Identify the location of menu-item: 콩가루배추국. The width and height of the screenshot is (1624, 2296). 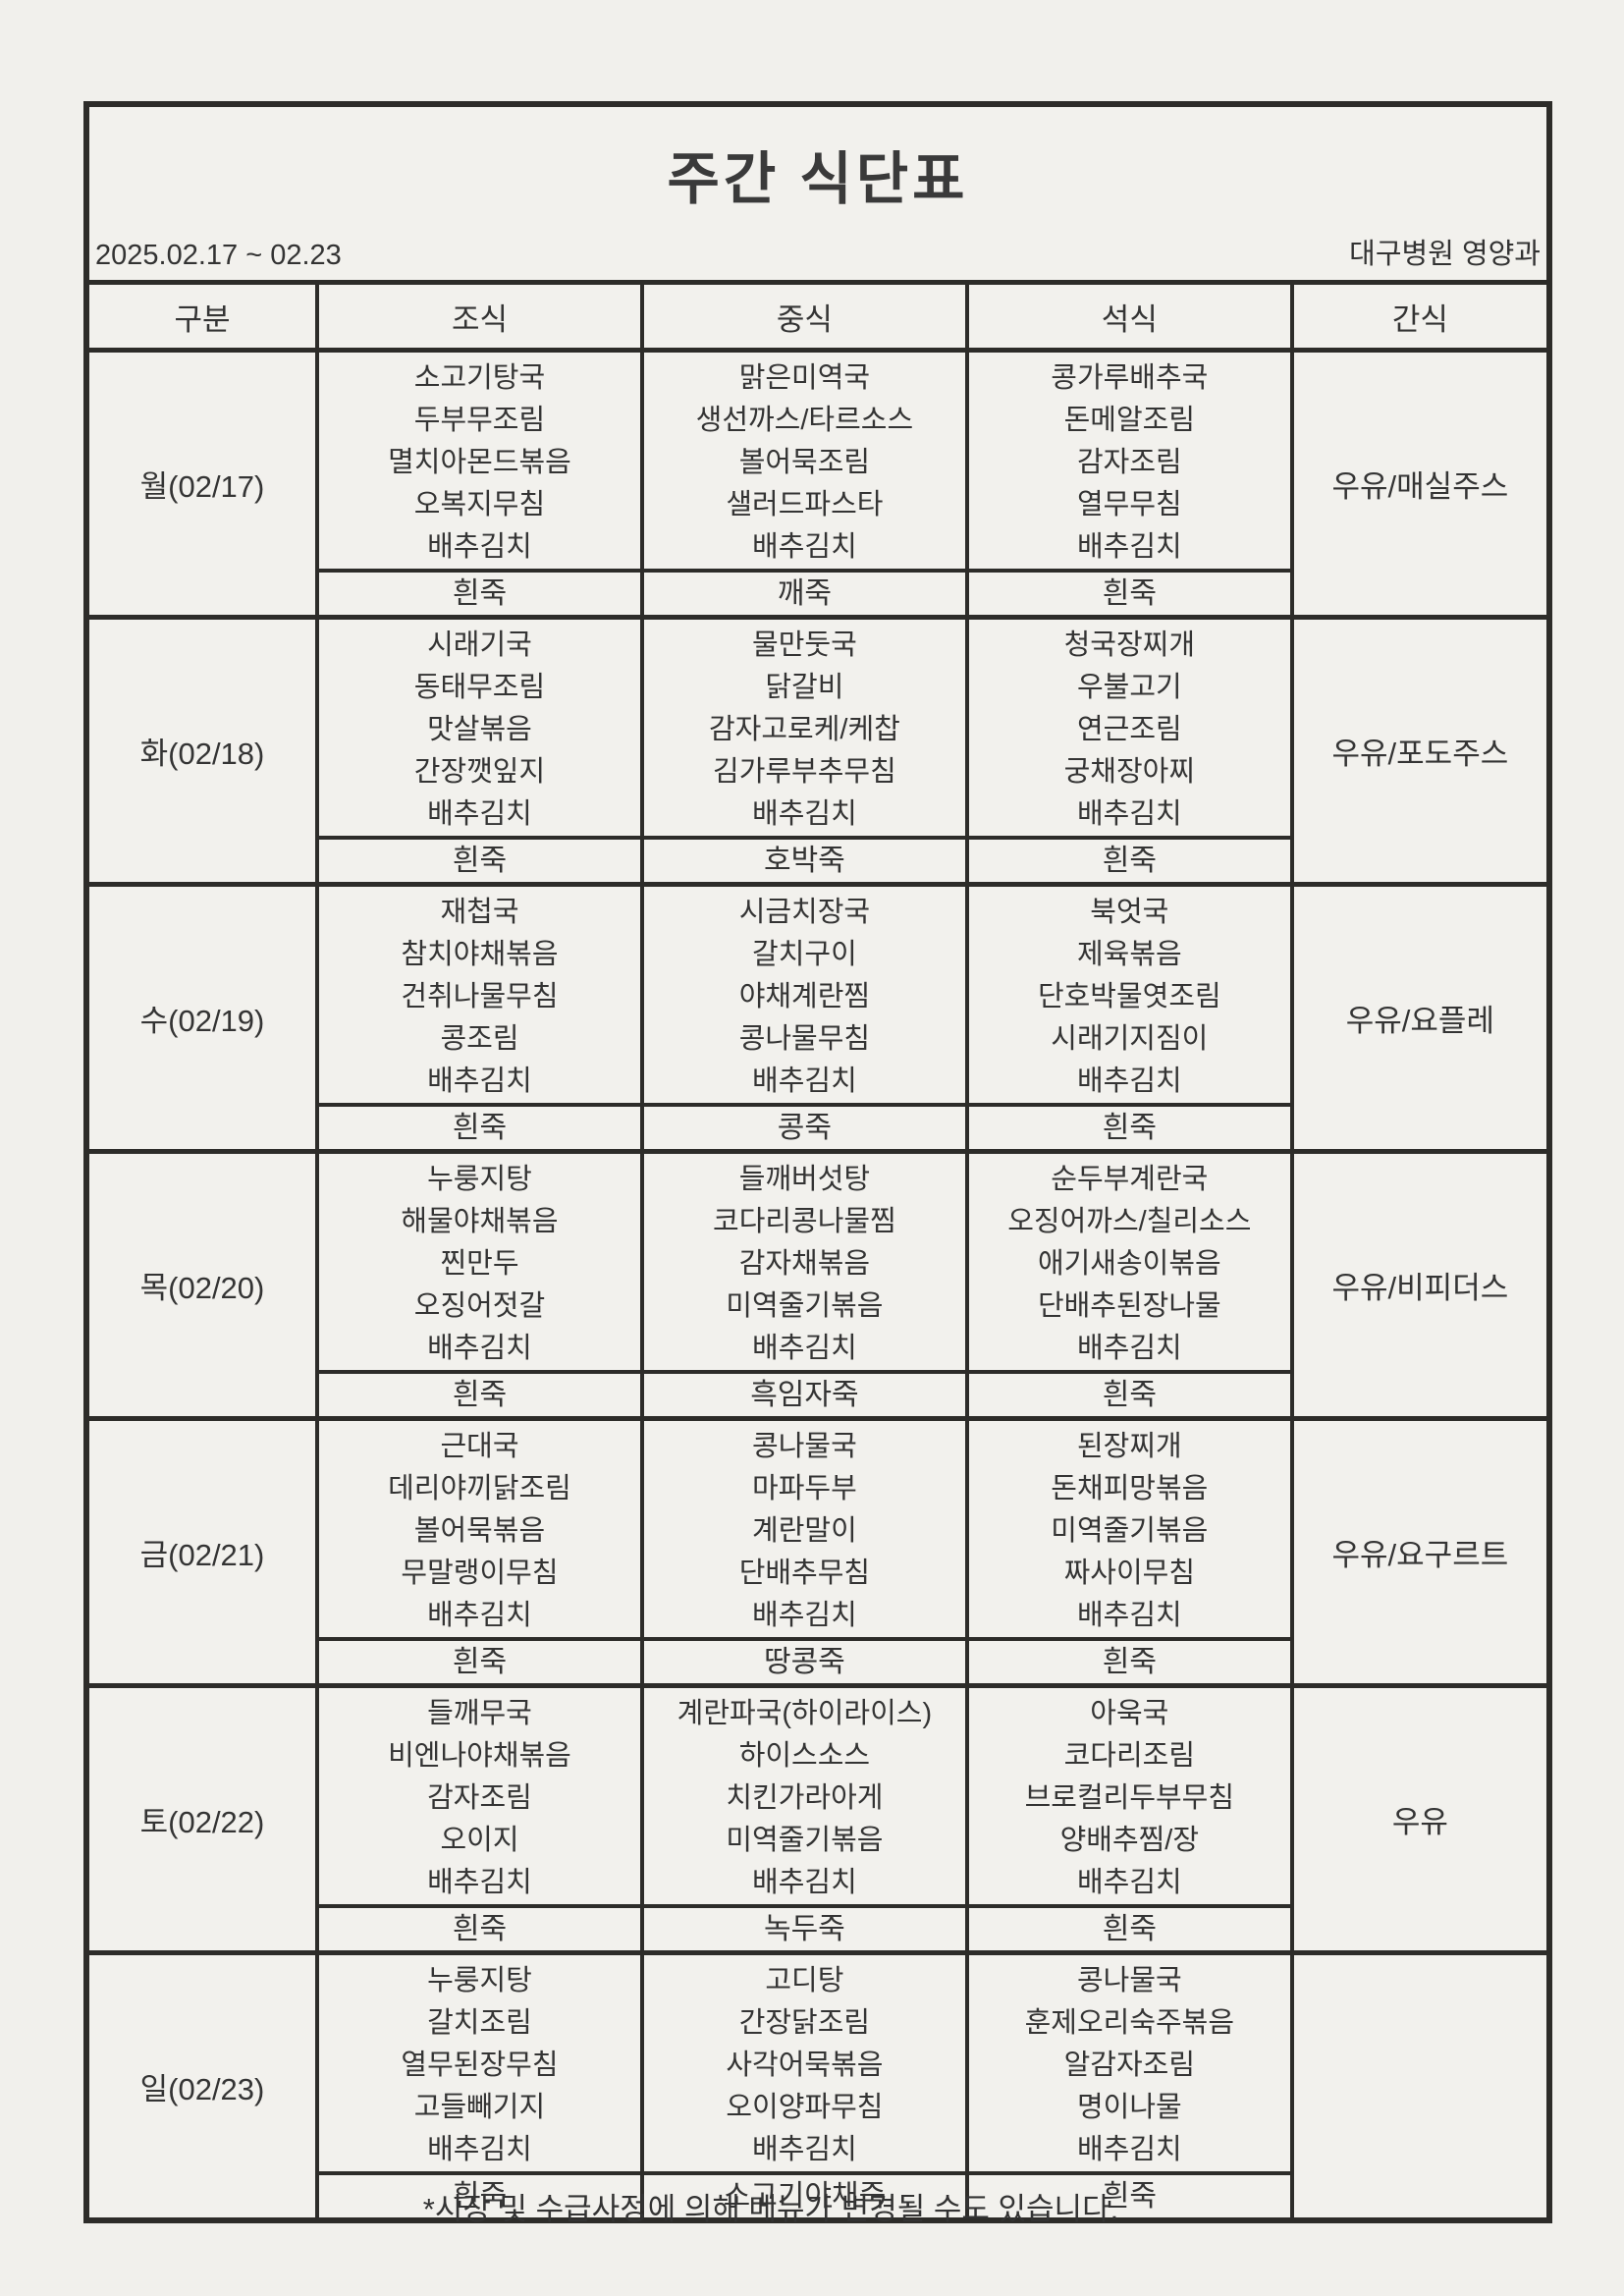
(1130, 378).